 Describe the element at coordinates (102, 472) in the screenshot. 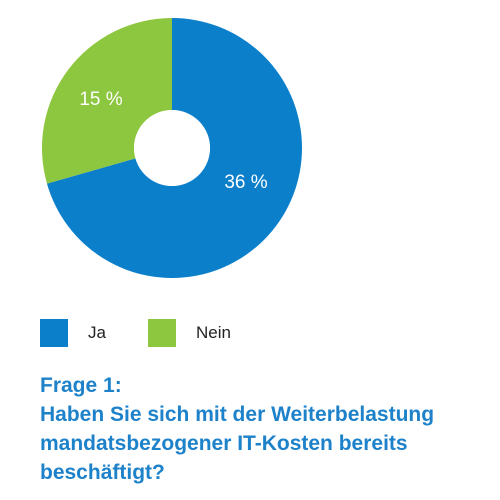

I see `question-line: beschäftigt?` at that location.